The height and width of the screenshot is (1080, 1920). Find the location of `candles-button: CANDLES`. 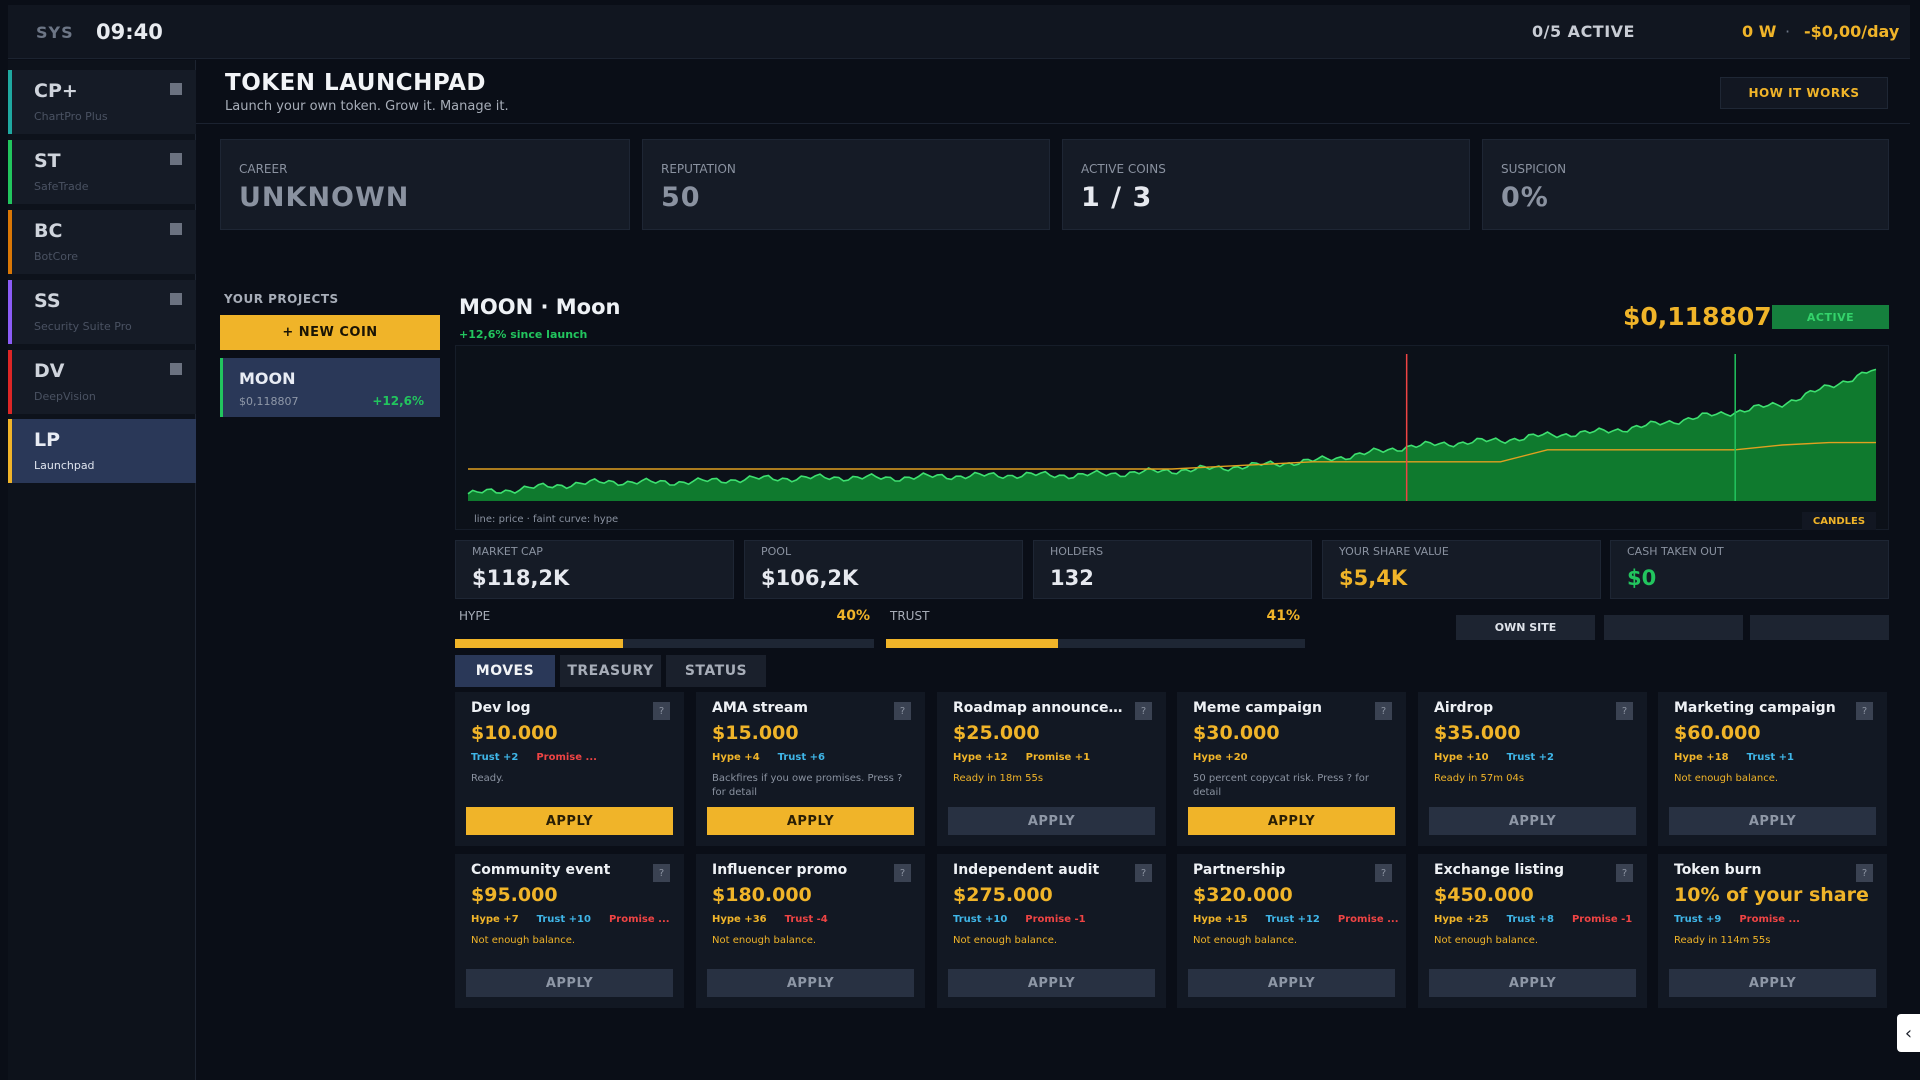

candles-button: CANDLES is located at coordinates (1839, 521).